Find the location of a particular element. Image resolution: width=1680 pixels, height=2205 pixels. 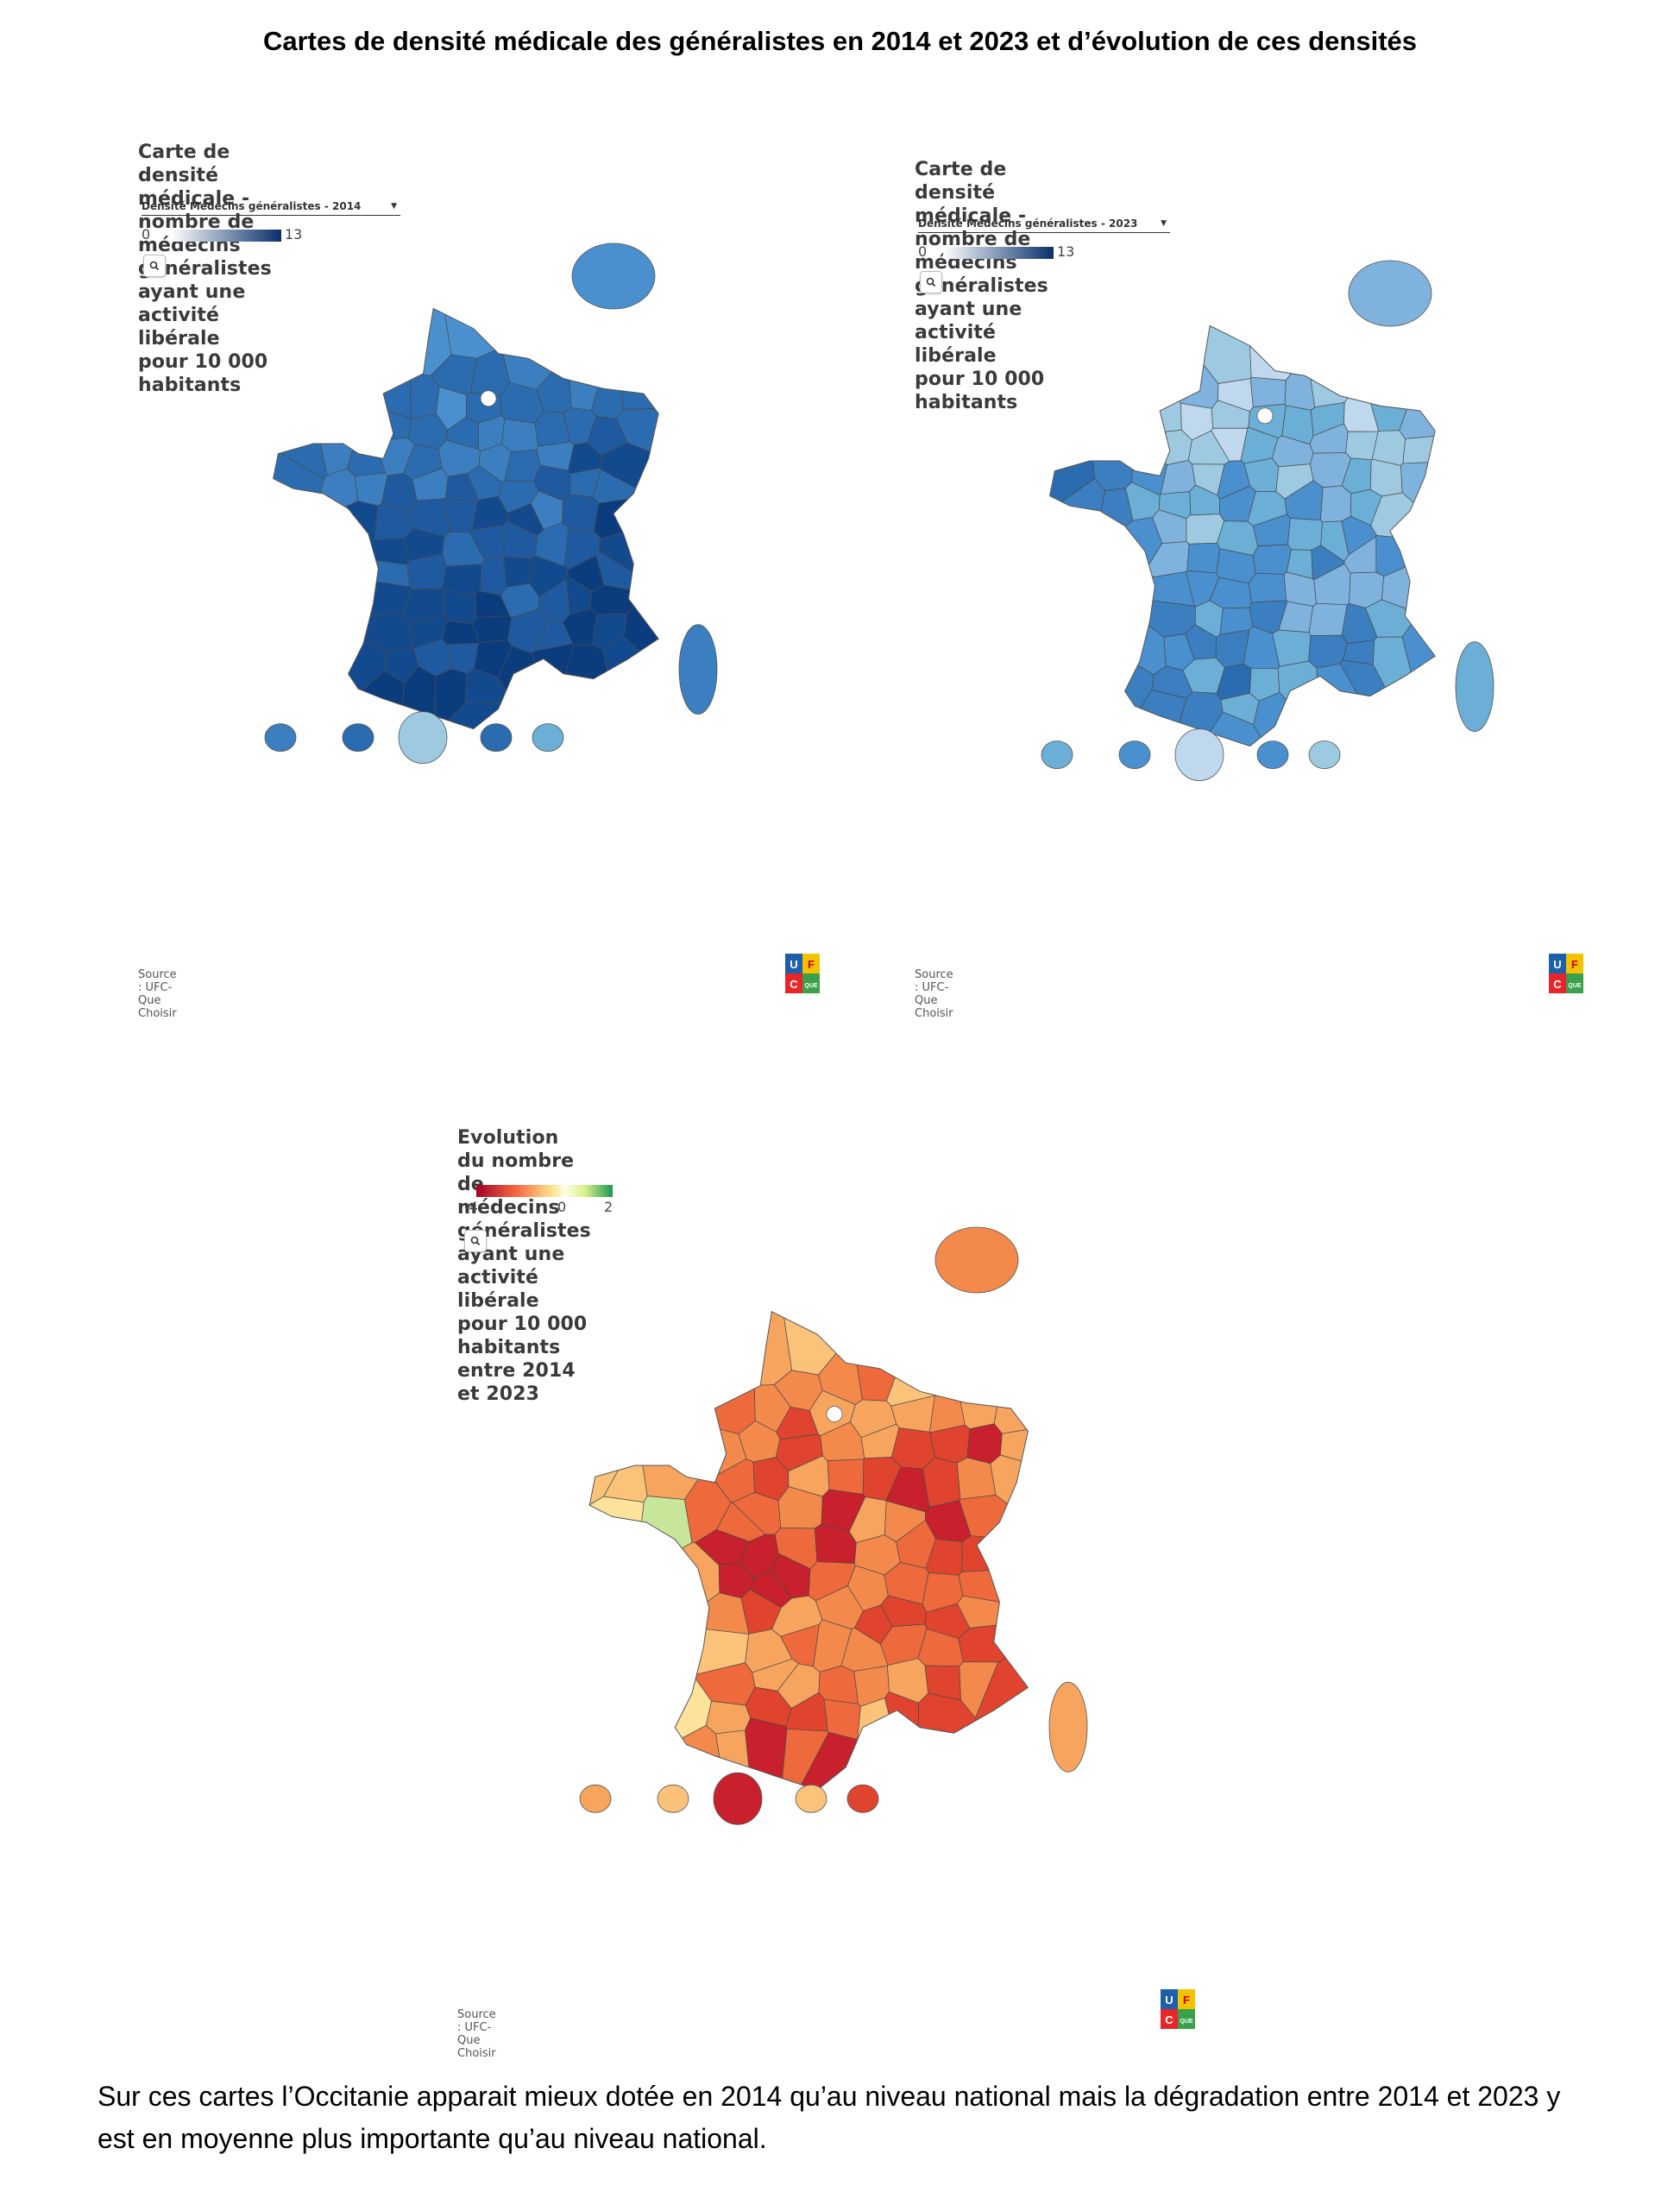

svg-text: U is located at coordinates (1557, 965).